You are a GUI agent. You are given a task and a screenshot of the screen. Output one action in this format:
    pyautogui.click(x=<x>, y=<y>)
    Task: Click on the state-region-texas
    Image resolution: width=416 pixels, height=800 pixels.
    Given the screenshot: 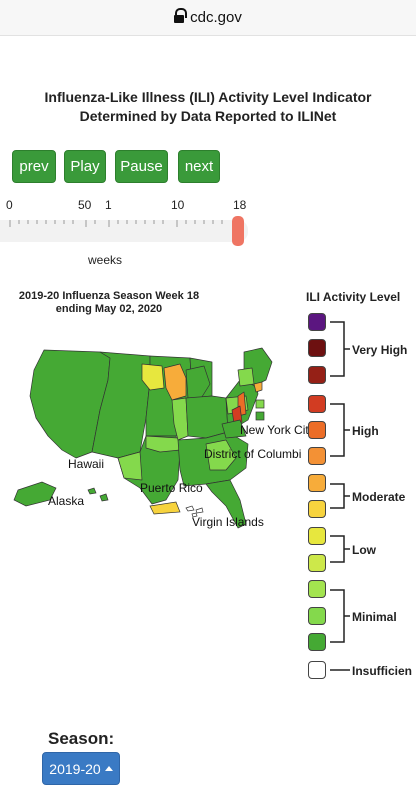 What is the action you would take?
    pyautogui.click(x=149, y=470)
    